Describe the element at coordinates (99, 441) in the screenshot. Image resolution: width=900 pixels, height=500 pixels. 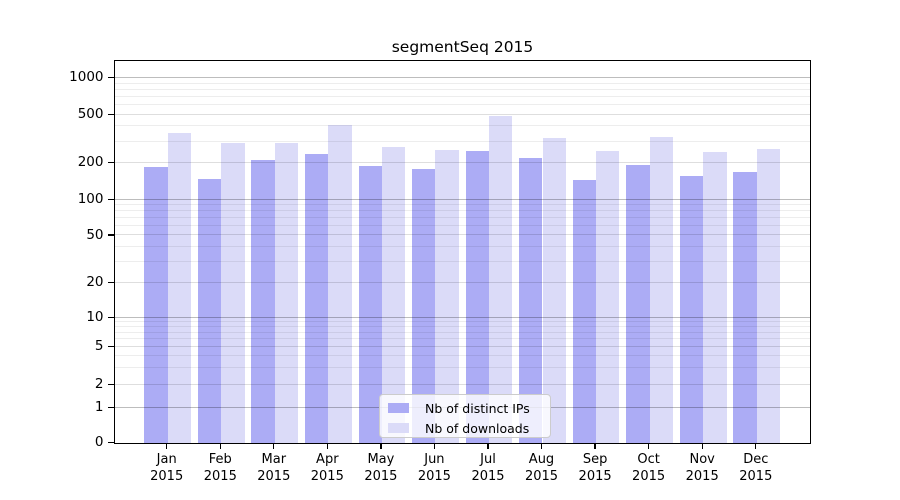
I see `y-tick-label-0: 0` at that location.